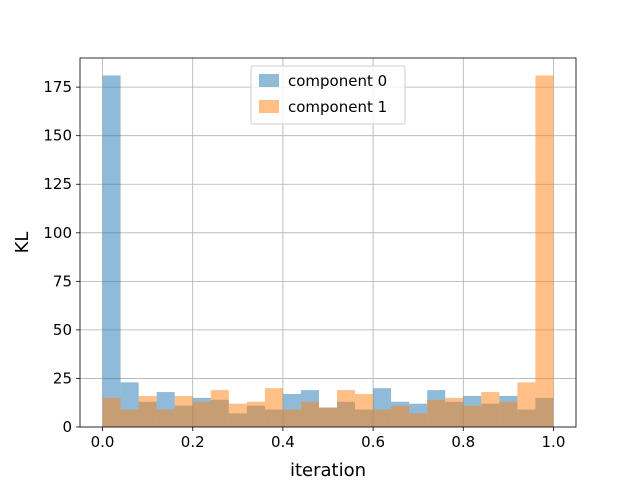  I want to click on x-tick-label: 0.6, so click(373, 442).